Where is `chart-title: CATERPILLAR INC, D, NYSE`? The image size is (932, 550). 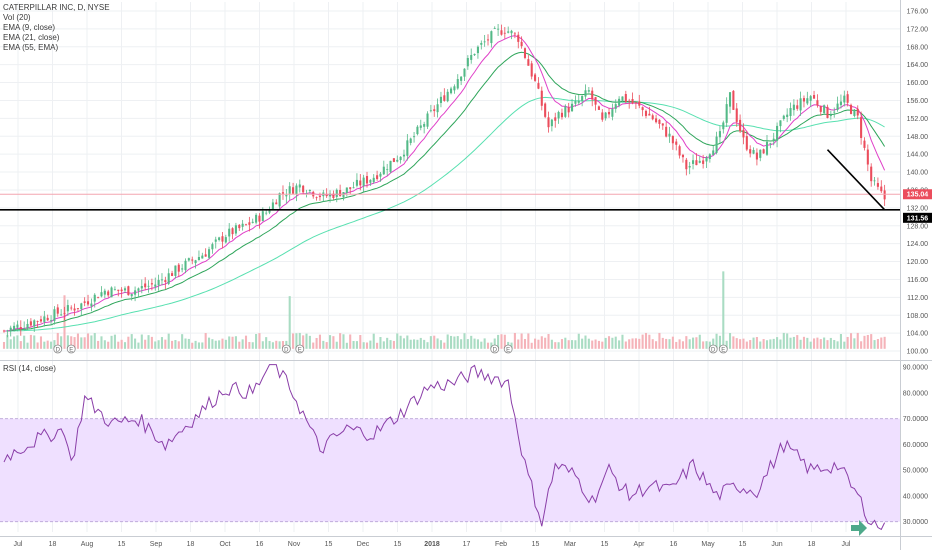 chart-title: CATERPILLAR INC, D, NYSE is located at coordinates (56, 7).